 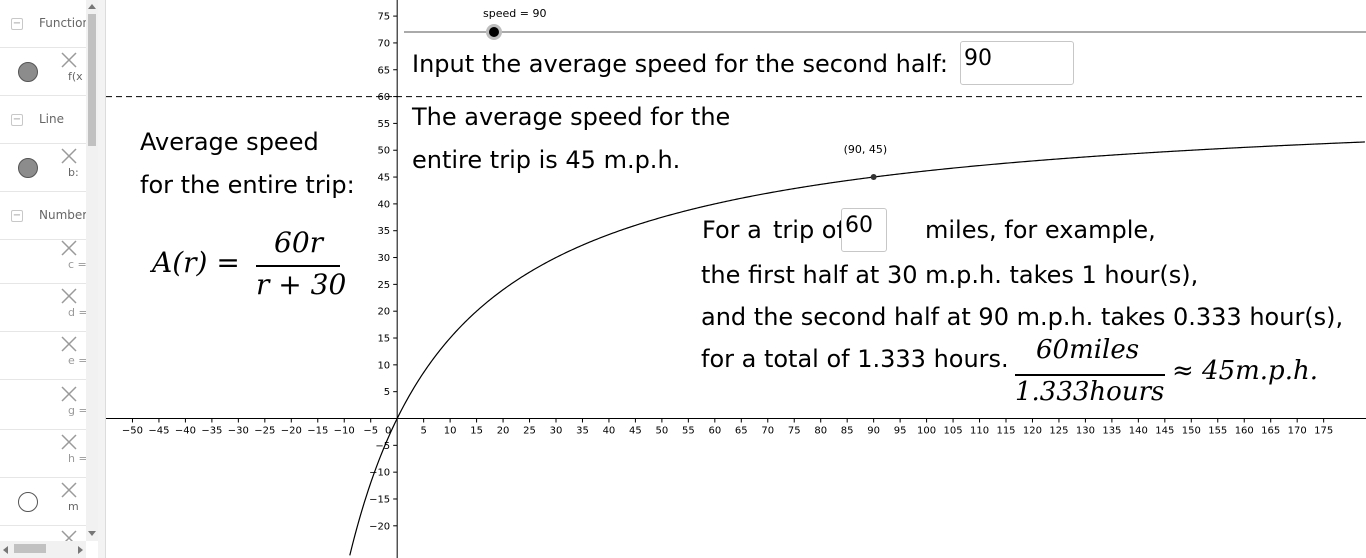 What do you see at coordinates (450, 431) in the screenshot?
I see `x-tick-label: 10` at bounding box center [450, 431].